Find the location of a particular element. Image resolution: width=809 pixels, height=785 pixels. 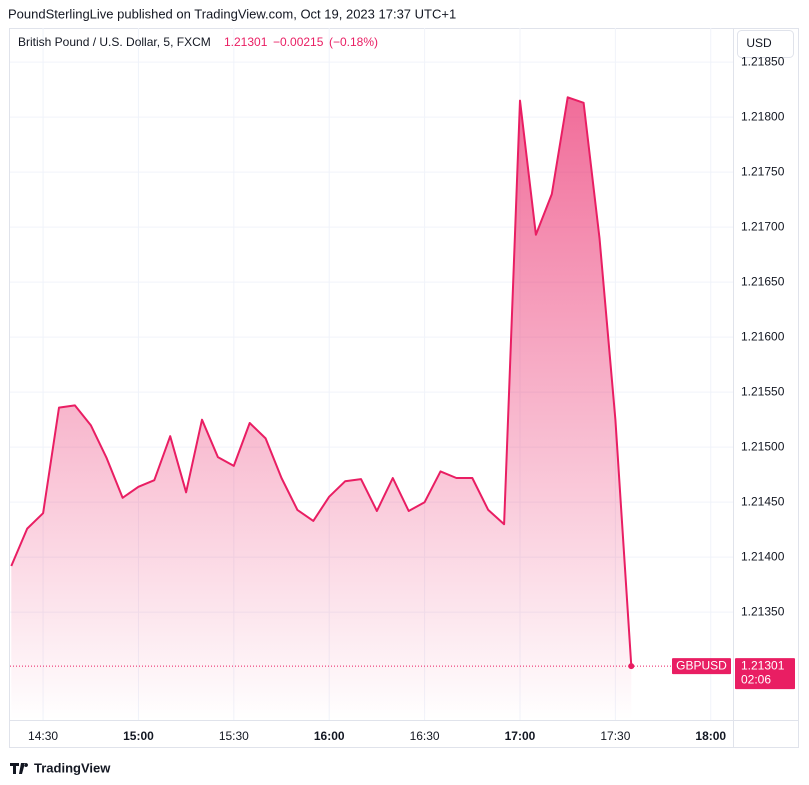

y-tick-label: 1.21350 is located at coordinates (763, 611).